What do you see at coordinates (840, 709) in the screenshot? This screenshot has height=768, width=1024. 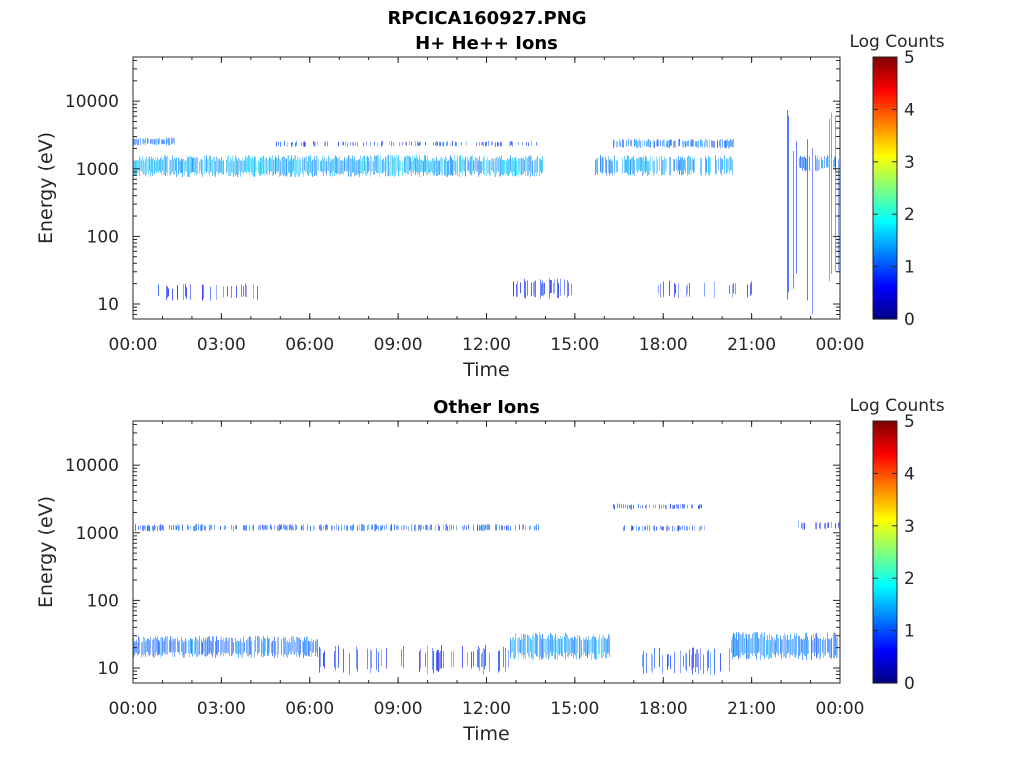 I see `x-tick-label: 00:00` at bounding box center [840, 709].